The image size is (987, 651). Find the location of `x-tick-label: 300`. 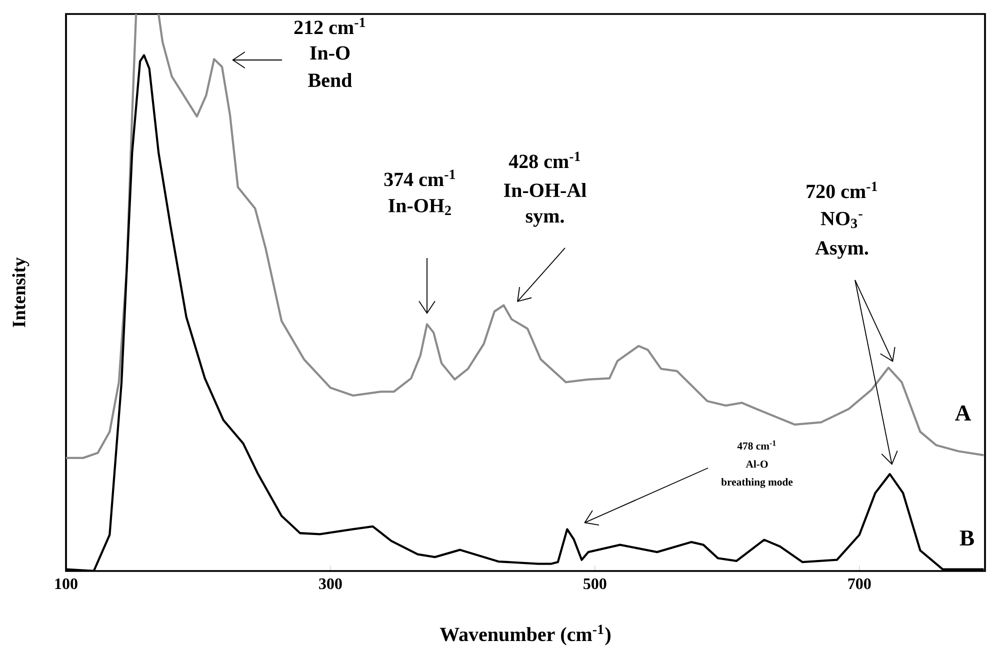

x-tick-label: 300 is located at coordinates (330, 584).